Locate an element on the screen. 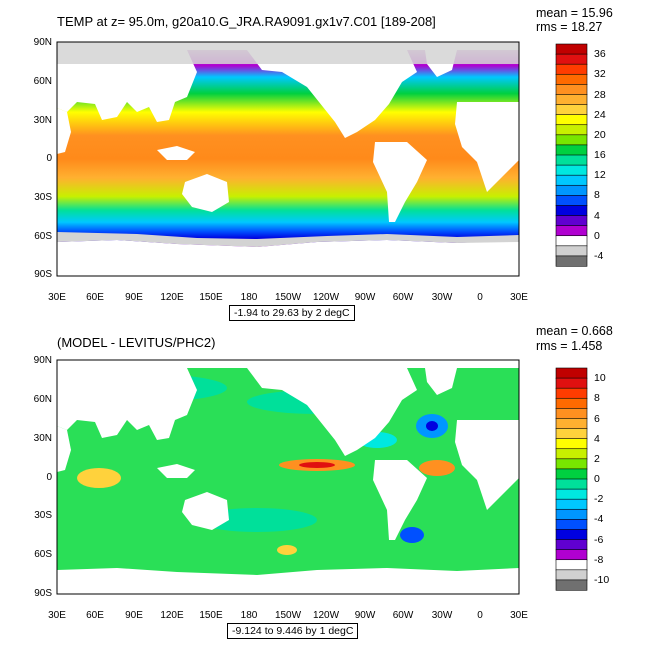 This screenshot has height=647, width=647. panel1-lon-label: 30E is located at coordinates (57, 297).